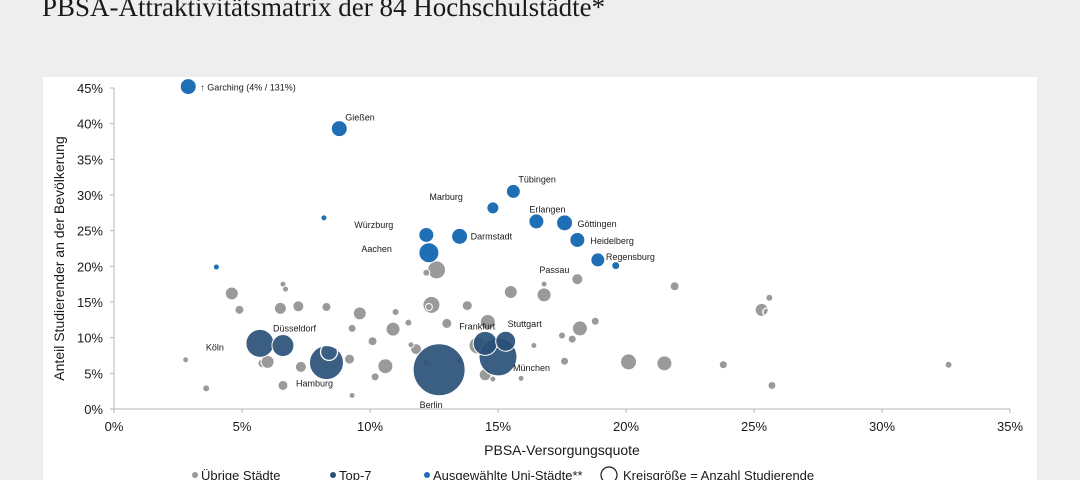  What do you see at coordinates (90, 338) in the screenshot?
I see `y-tick-label: 10%` at bounding box center [90, 338].